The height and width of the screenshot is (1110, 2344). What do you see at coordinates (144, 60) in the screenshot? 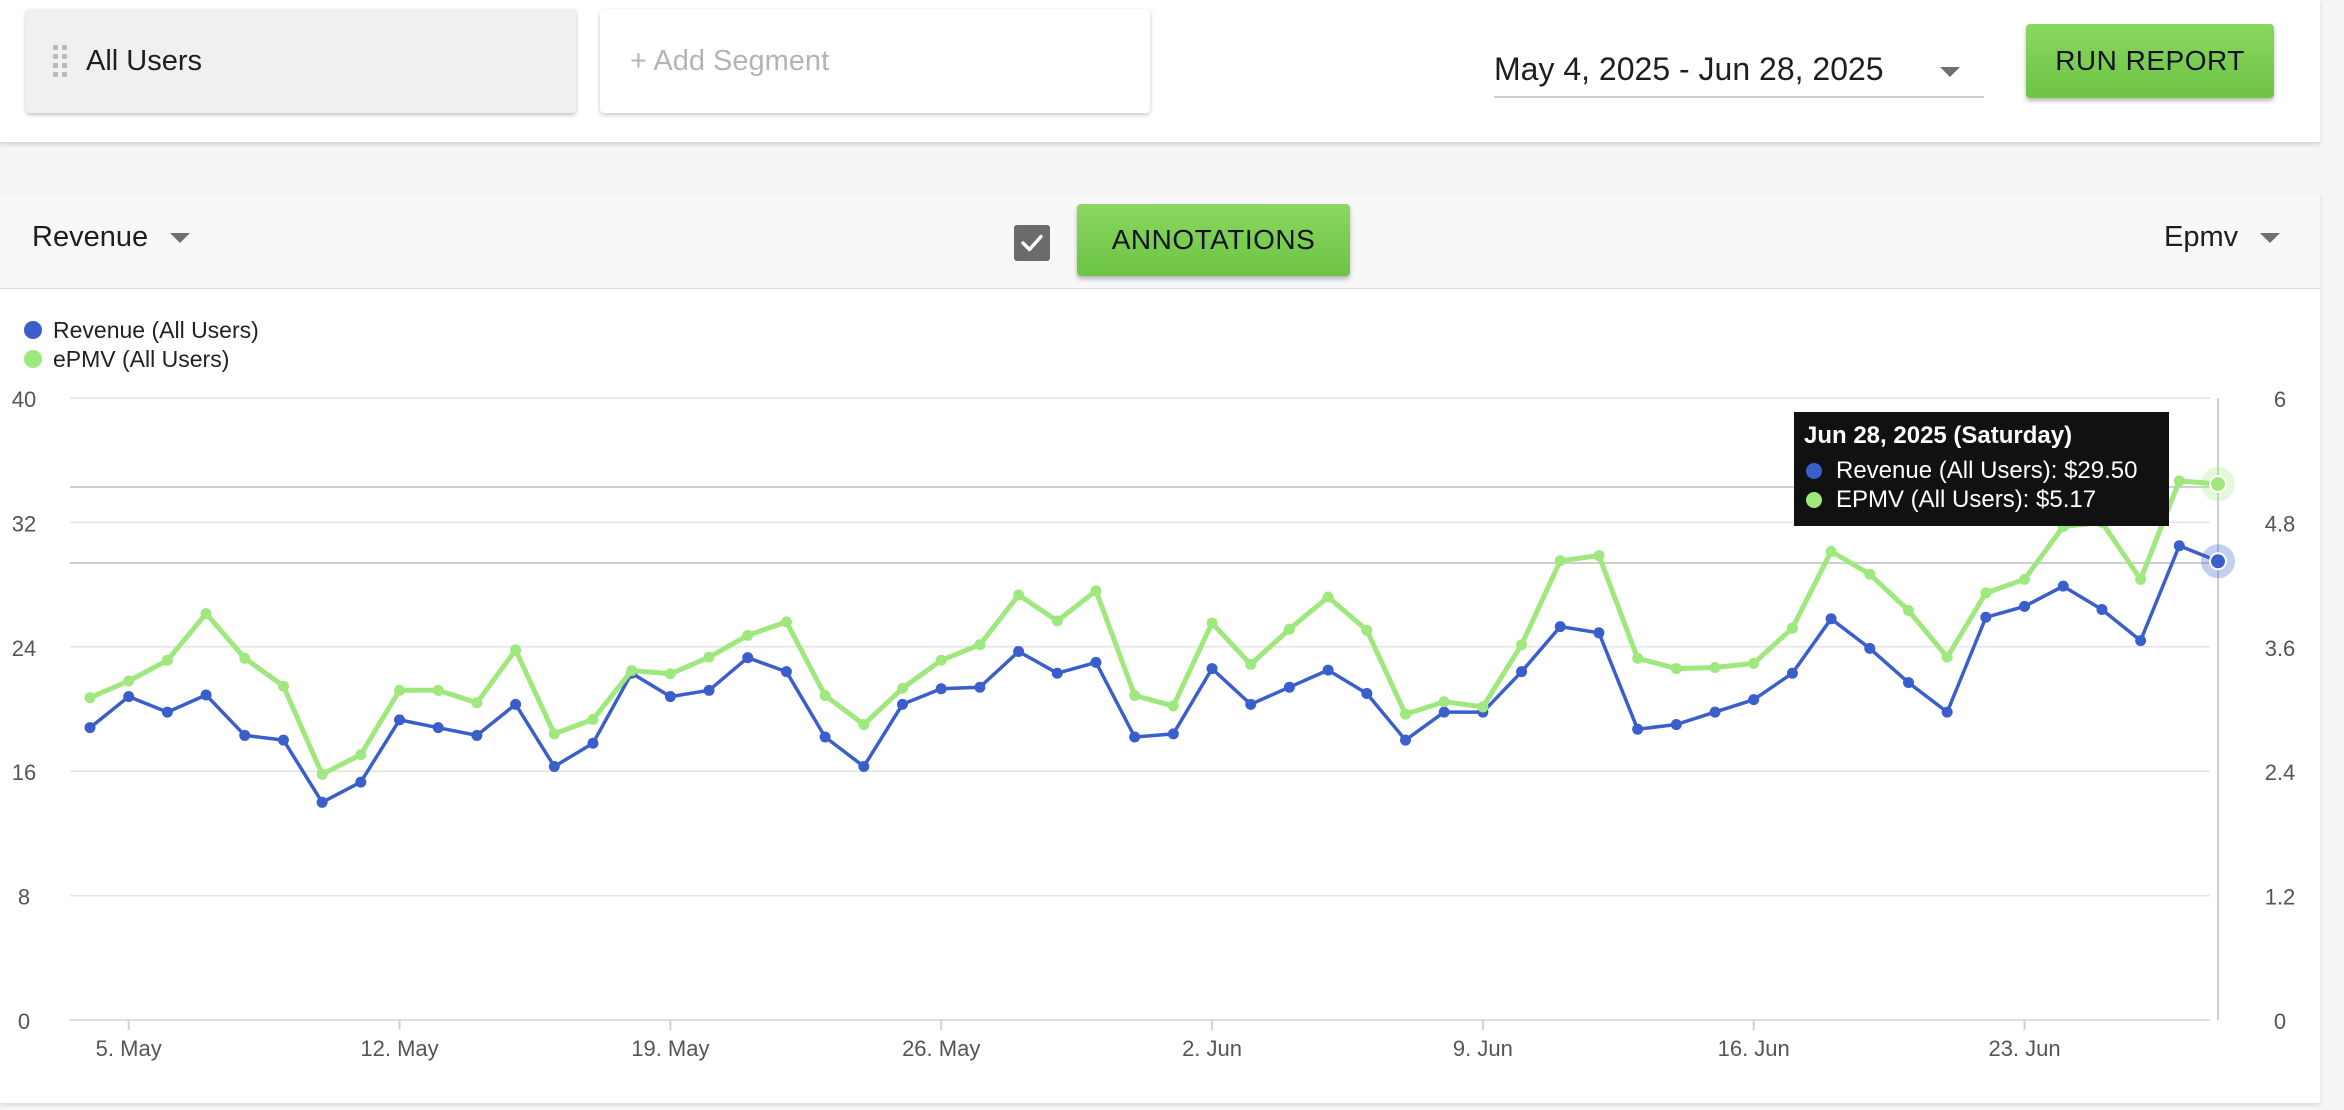
I see `segment-label: All Users` at bounding box center [144, 60].